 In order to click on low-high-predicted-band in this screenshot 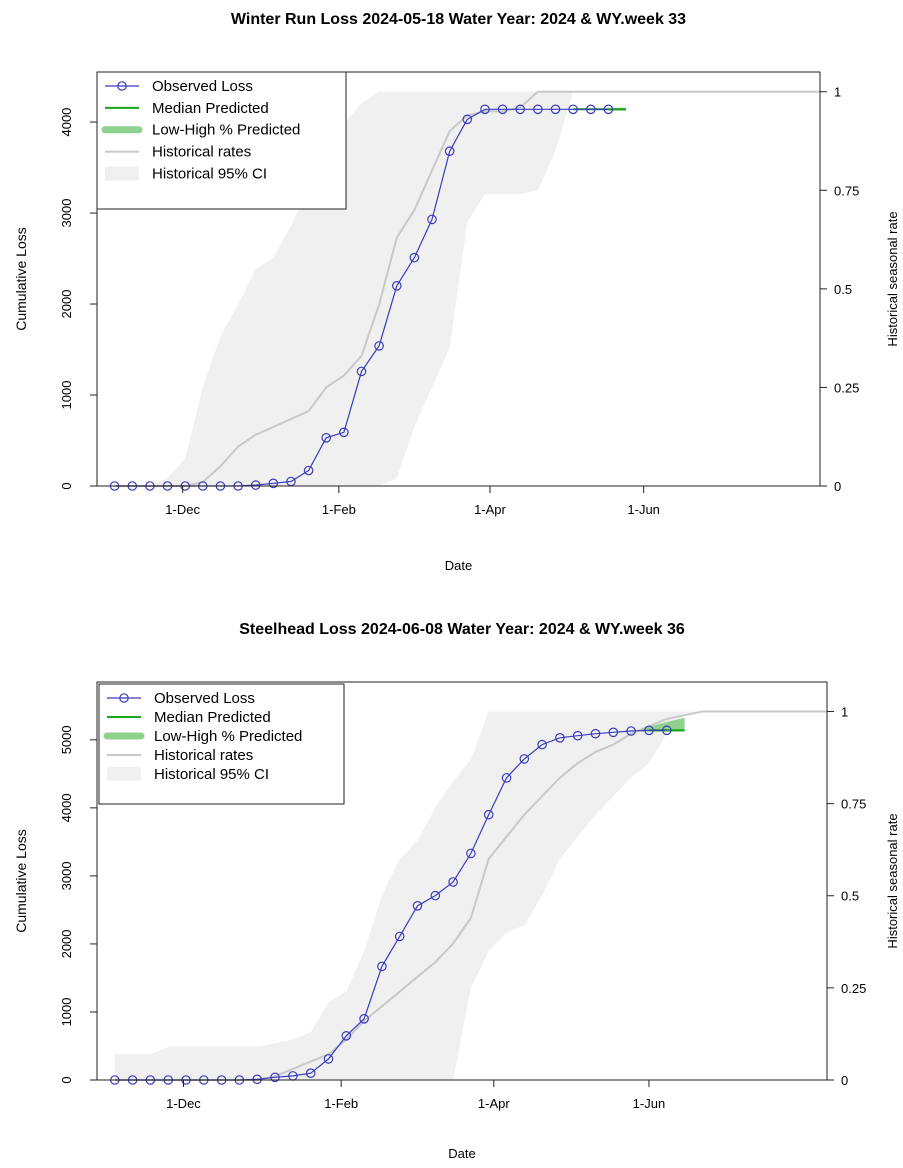, I will do `click(663, 724)`.